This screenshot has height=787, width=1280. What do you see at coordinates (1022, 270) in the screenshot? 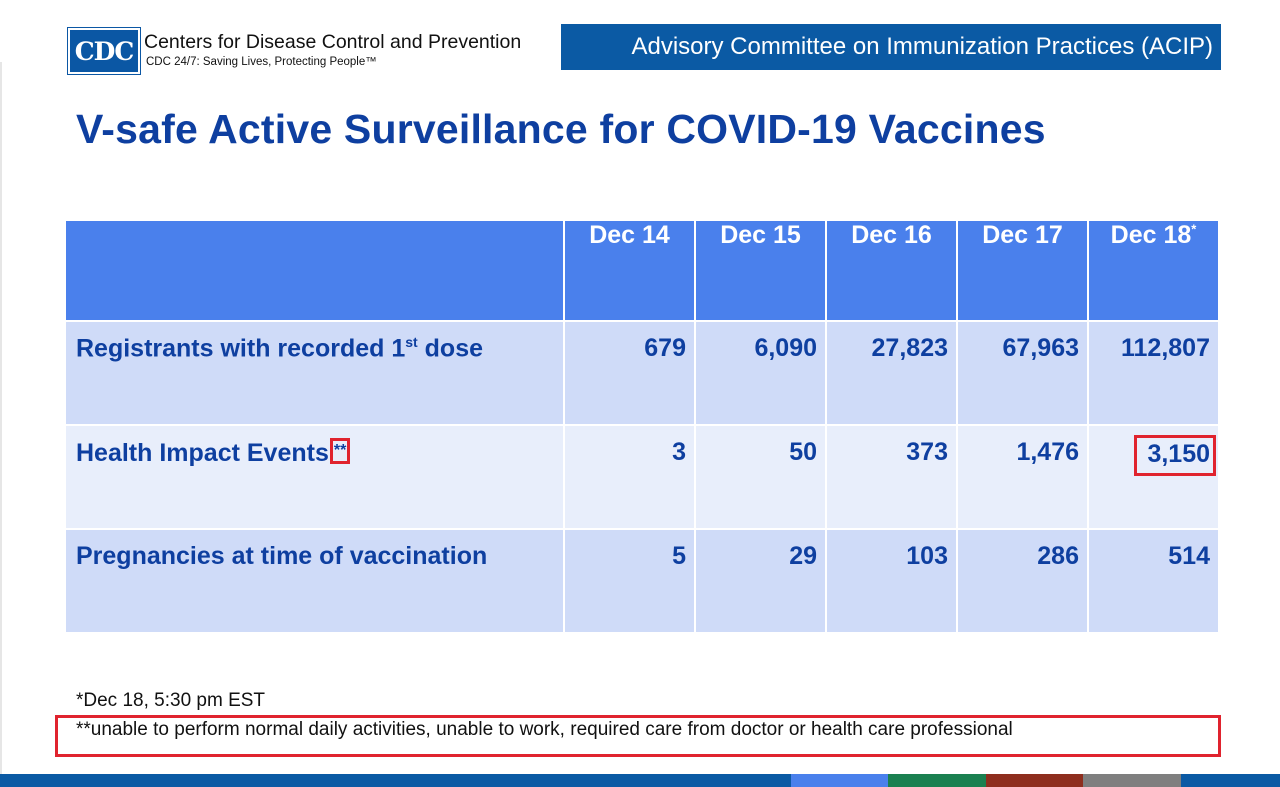
I see `column-header: Dec 17` at bounding box center [1022, 270].